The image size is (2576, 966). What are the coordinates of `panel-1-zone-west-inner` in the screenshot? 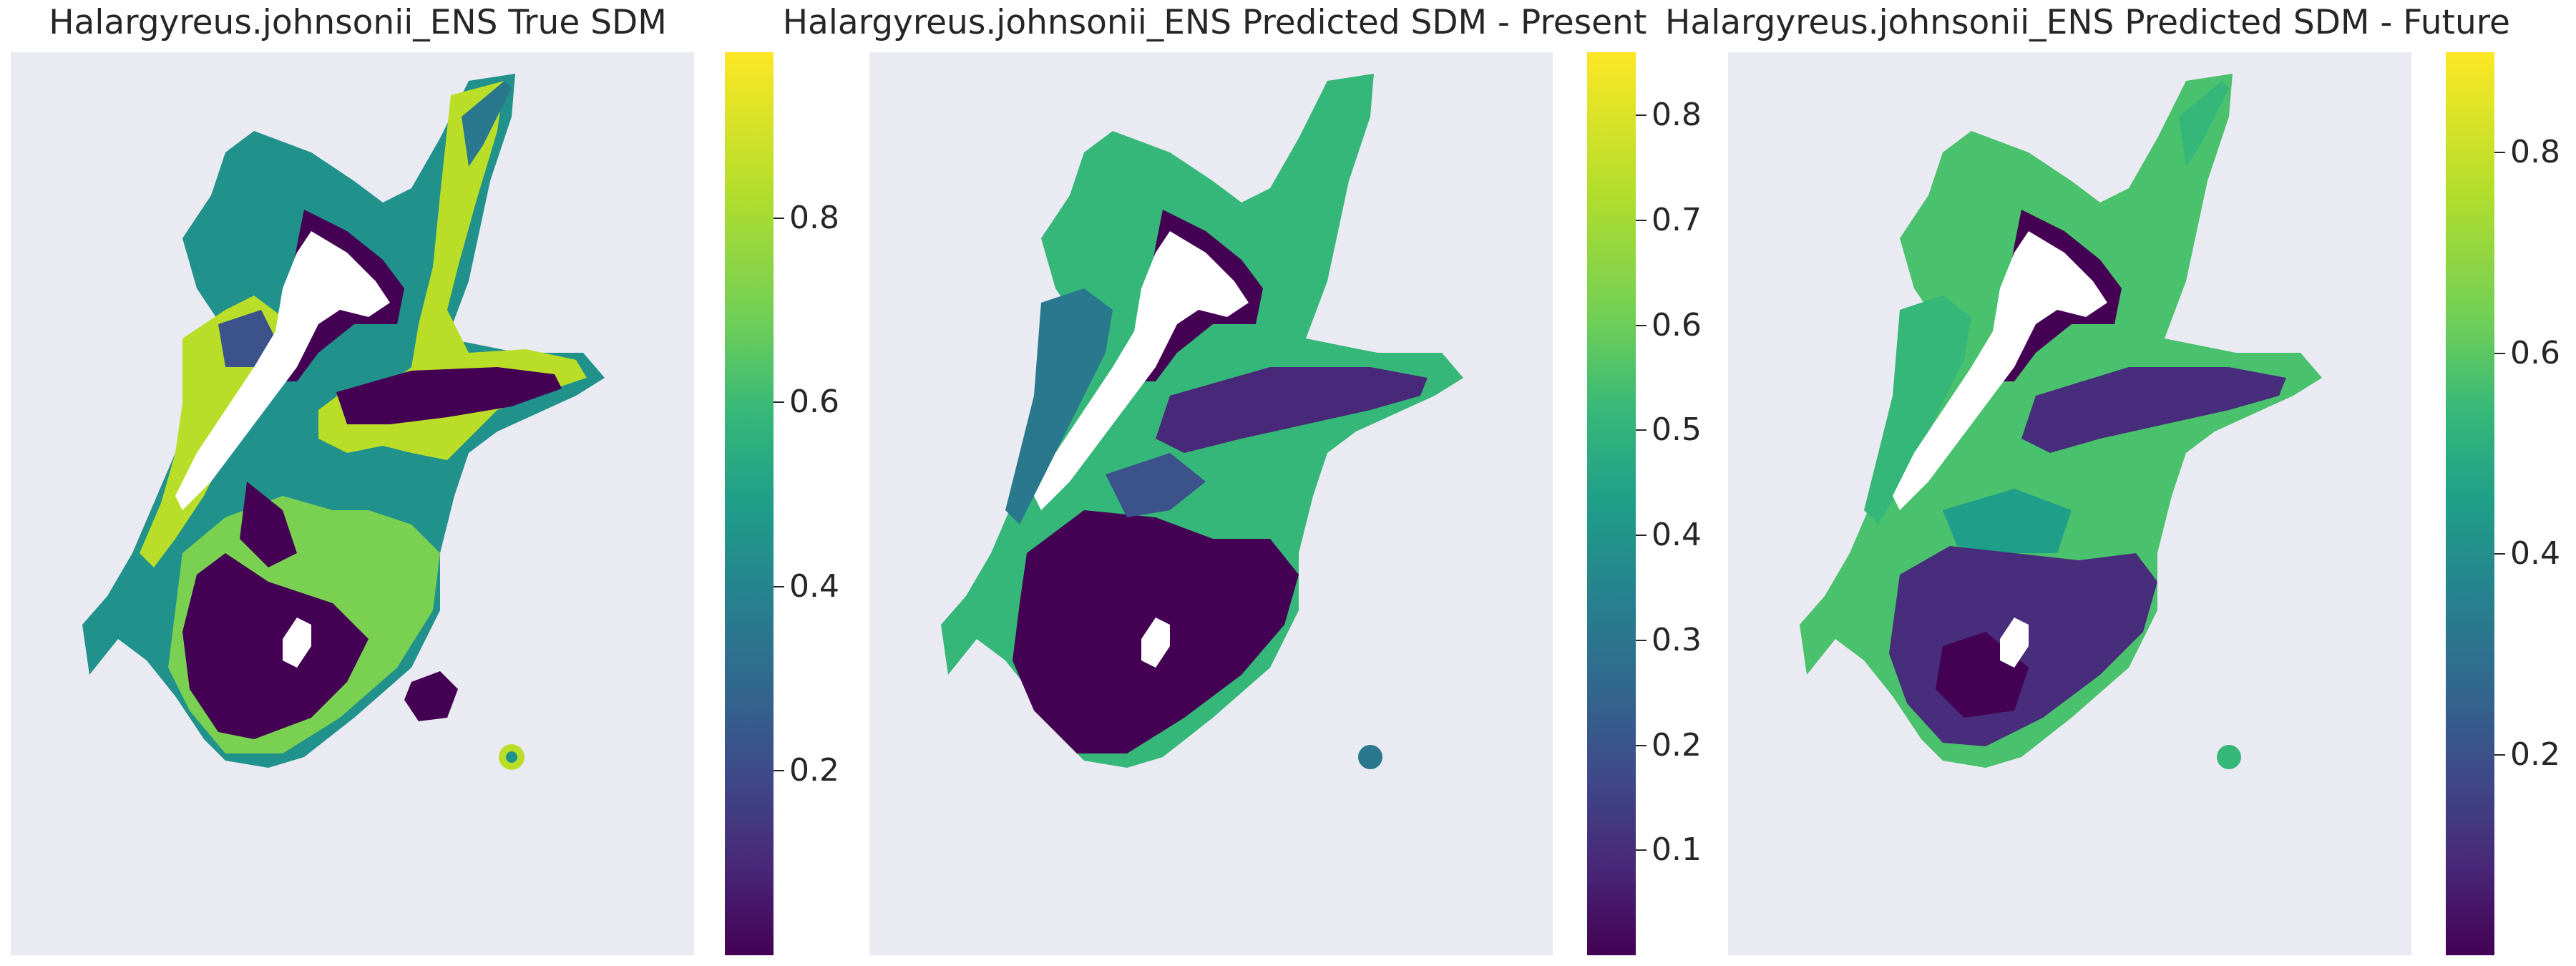 It's located at (246, 338).